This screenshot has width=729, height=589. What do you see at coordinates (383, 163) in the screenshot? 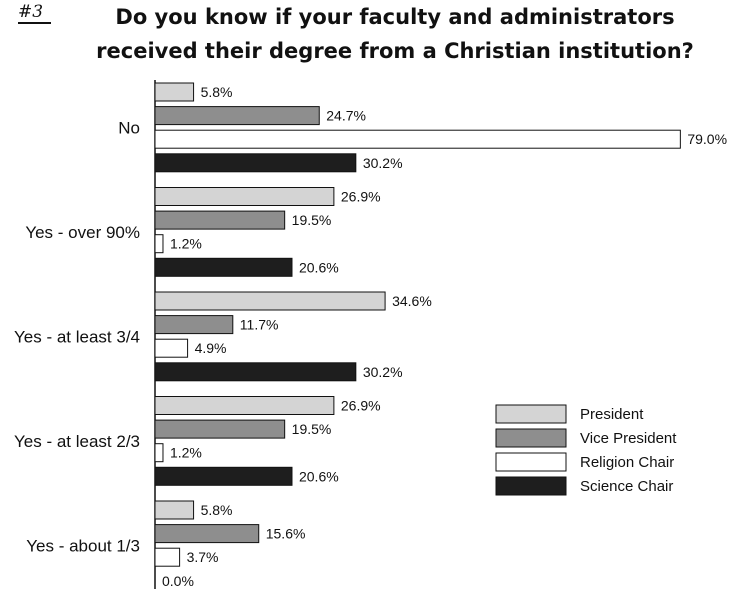
I see `value-label-science-chair-no: 30.2%` at bounding box center [383, 163].